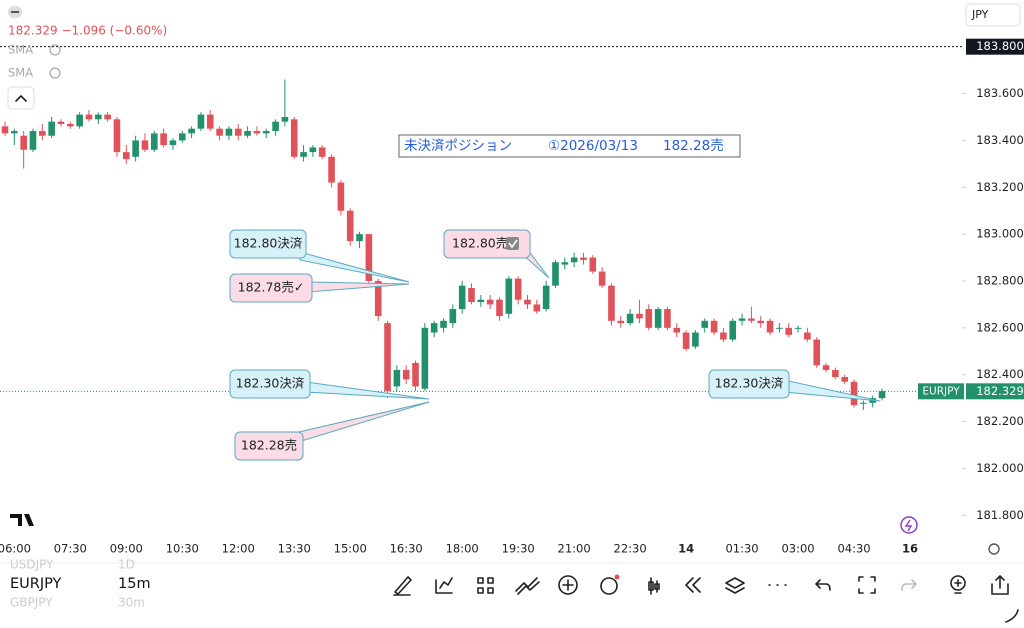 The height and width of the screenshot is (628, 1024). I want to click on indicators-tool, so click(444, 585).